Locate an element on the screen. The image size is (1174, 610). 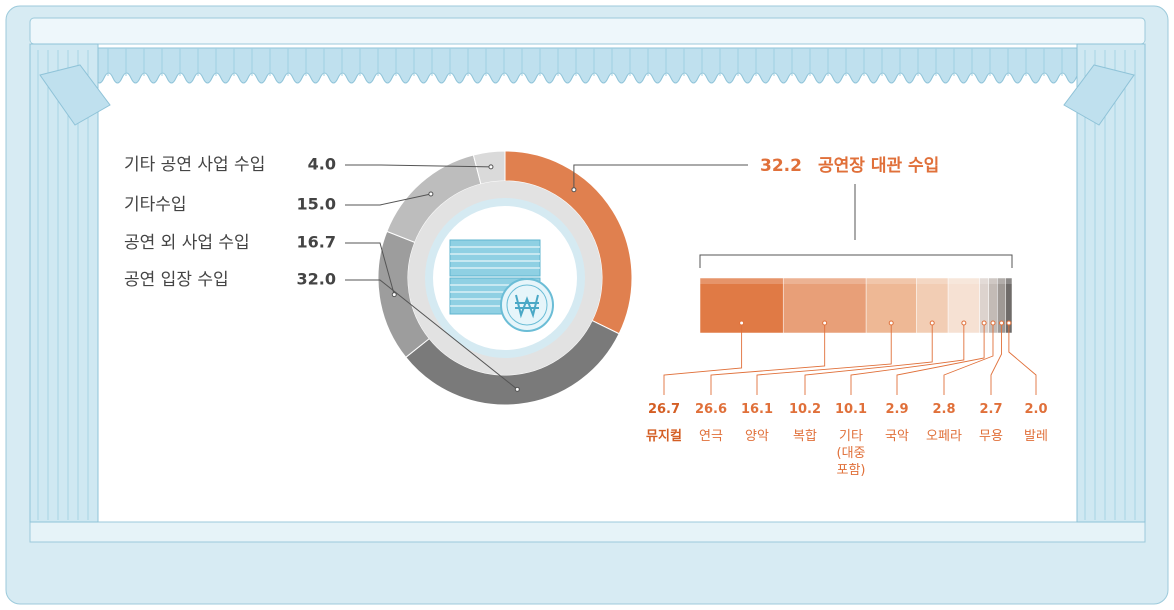
value-label: 32.0 is located at coordinates (316, 279).